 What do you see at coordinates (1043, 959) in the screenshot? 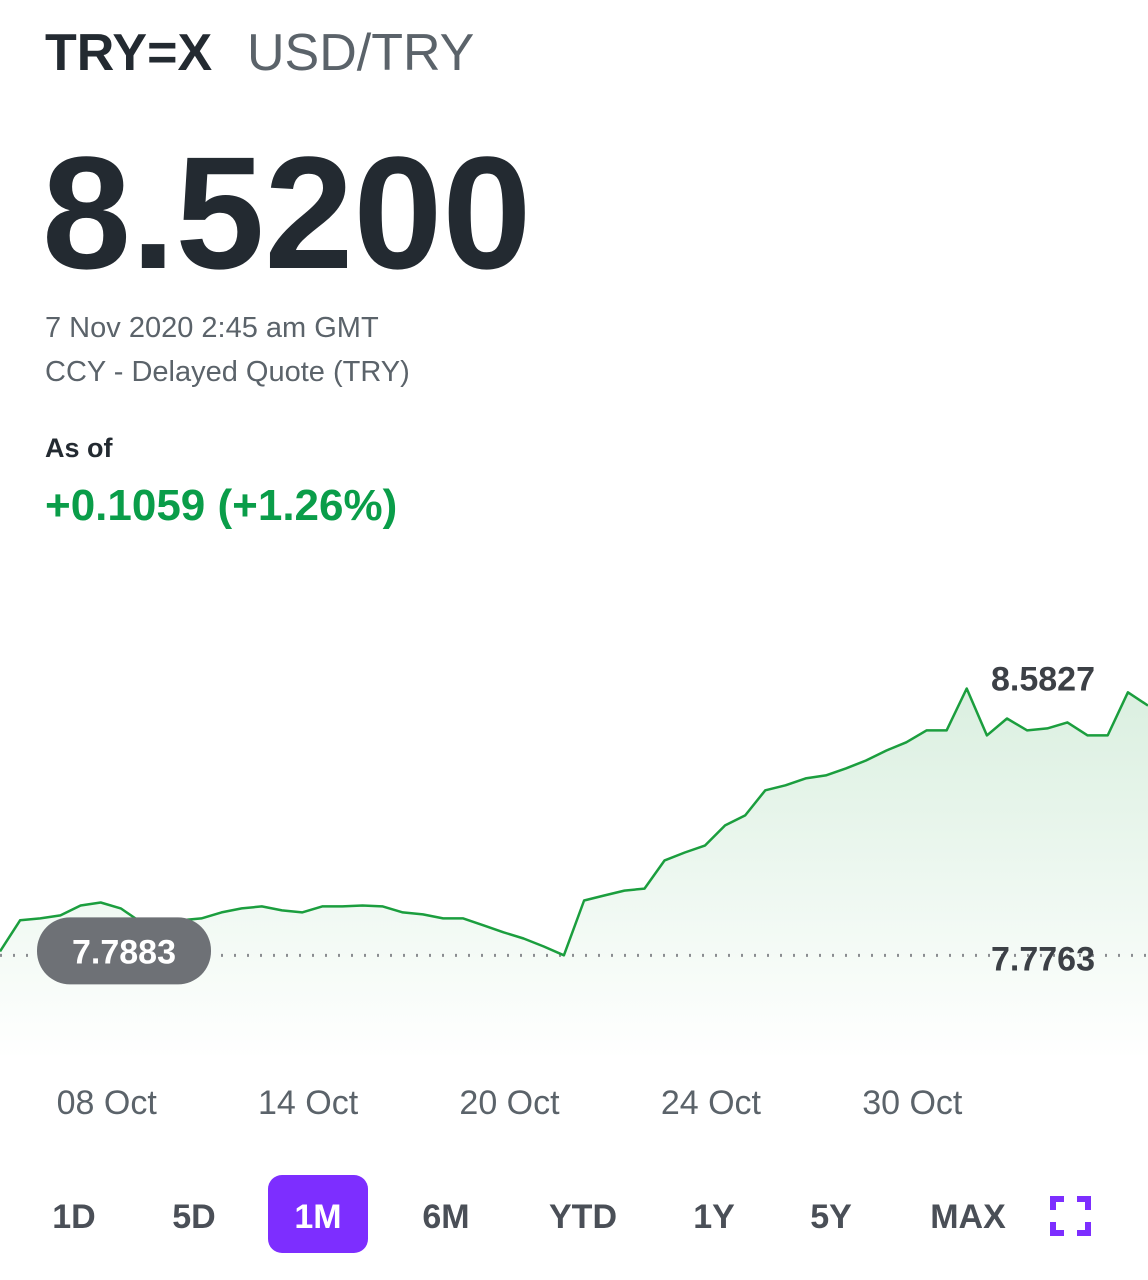
I see `low-label: 7.7763` at bounding box center [1043, 959].